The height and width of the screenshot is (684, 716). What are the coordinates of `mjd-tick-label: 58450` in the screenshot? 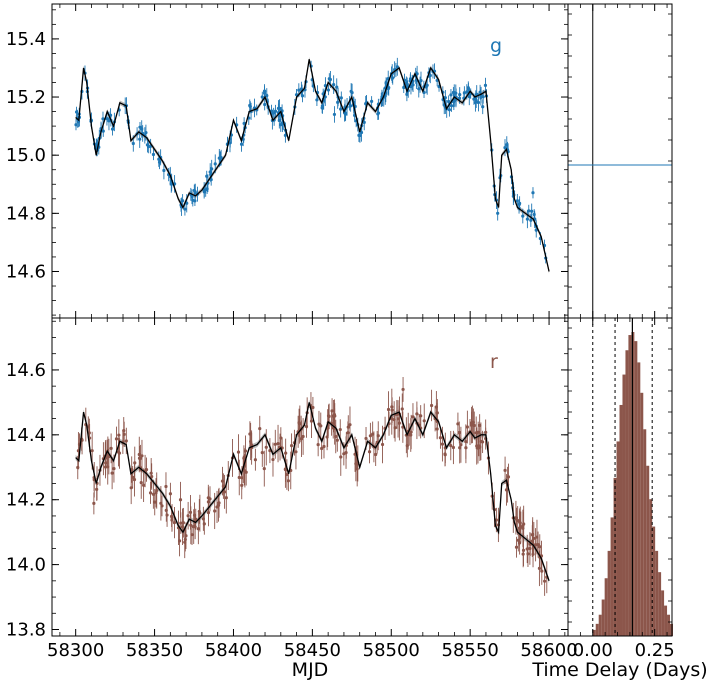 It's located at (312, 650).